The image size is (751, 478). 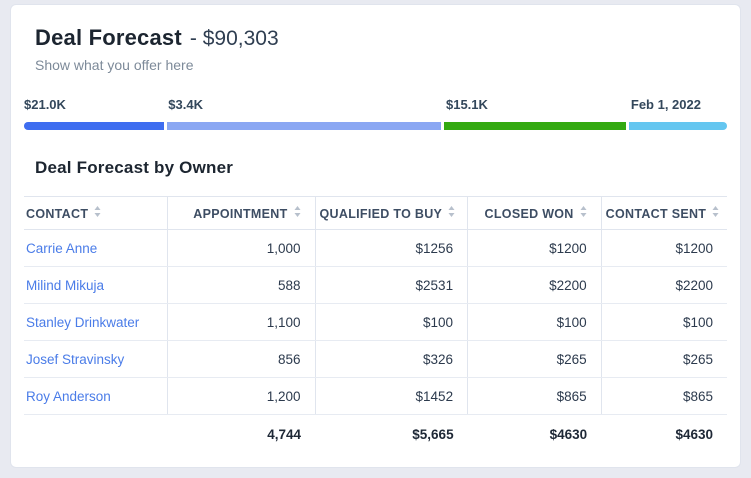 I want to click on qualified-value: $326, so click(x=391, y=359).